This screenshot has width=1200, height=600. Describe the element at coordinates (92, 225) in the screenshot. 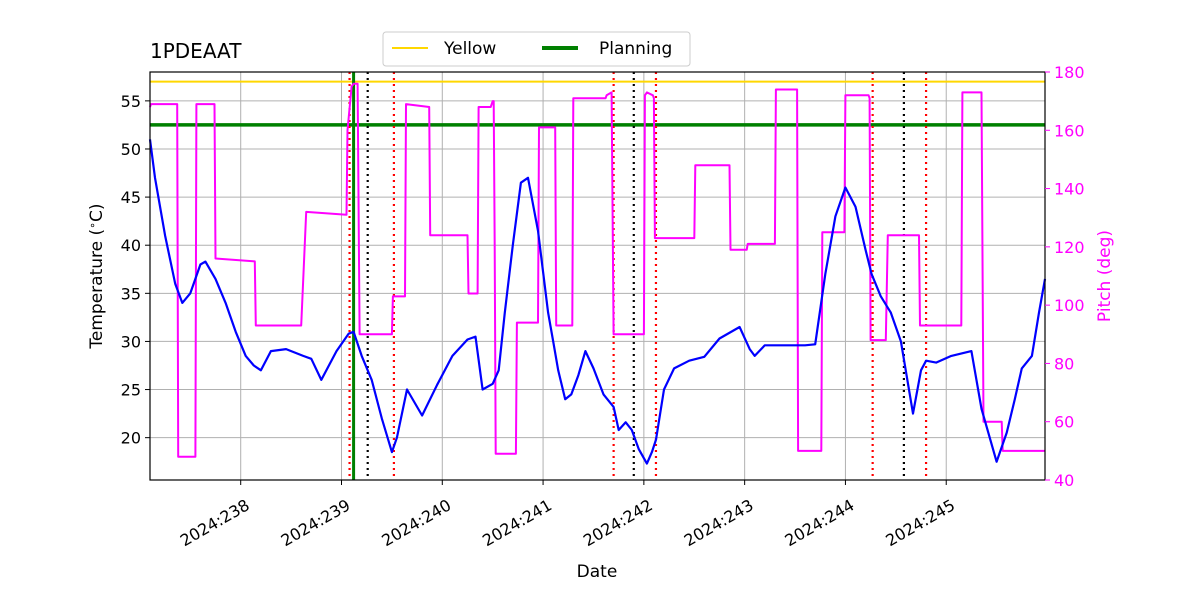

I see `degree-symbol: ∘` at that location.